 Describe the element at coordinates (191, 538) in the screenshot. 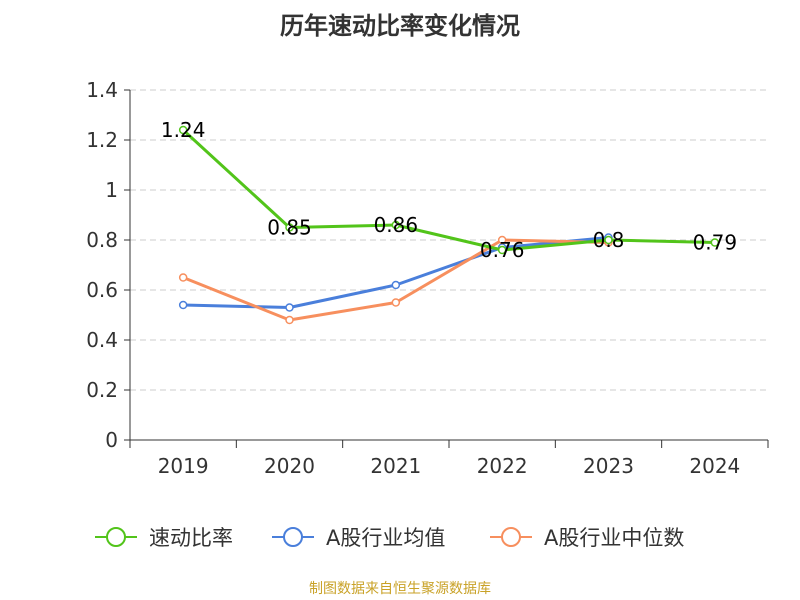

I see `legend-label: 速动比率` at that location.